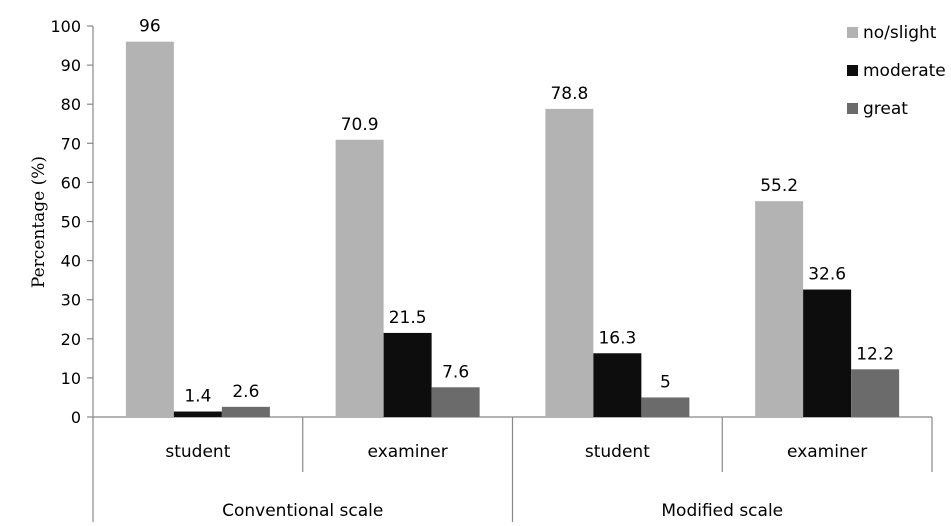  I want to click on data-label: 12.2, so click(875, 354).